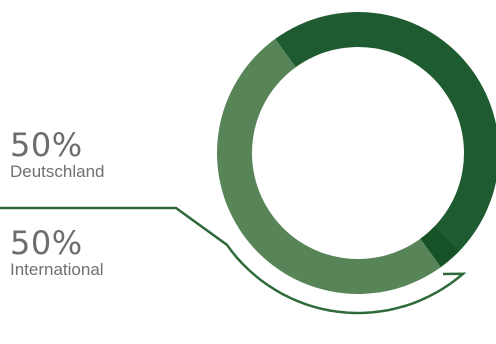  I want to click on international-label: International, so click(57, 269).